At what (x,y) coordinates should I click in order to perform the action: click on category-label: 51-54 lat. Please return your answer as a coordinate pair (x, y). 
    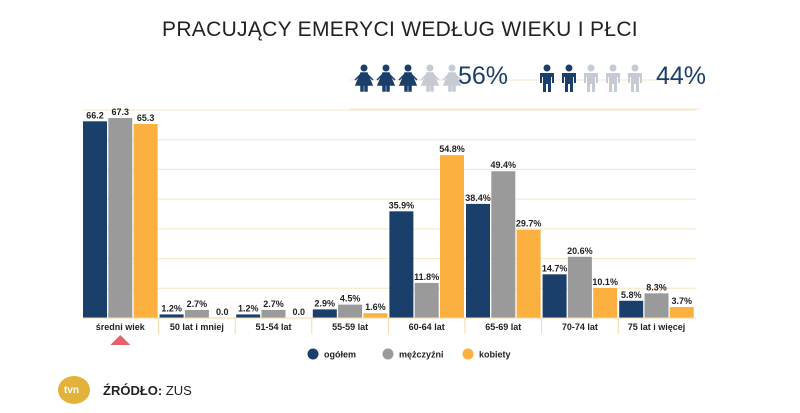
    Looking at the image, I should click on (273, 327).